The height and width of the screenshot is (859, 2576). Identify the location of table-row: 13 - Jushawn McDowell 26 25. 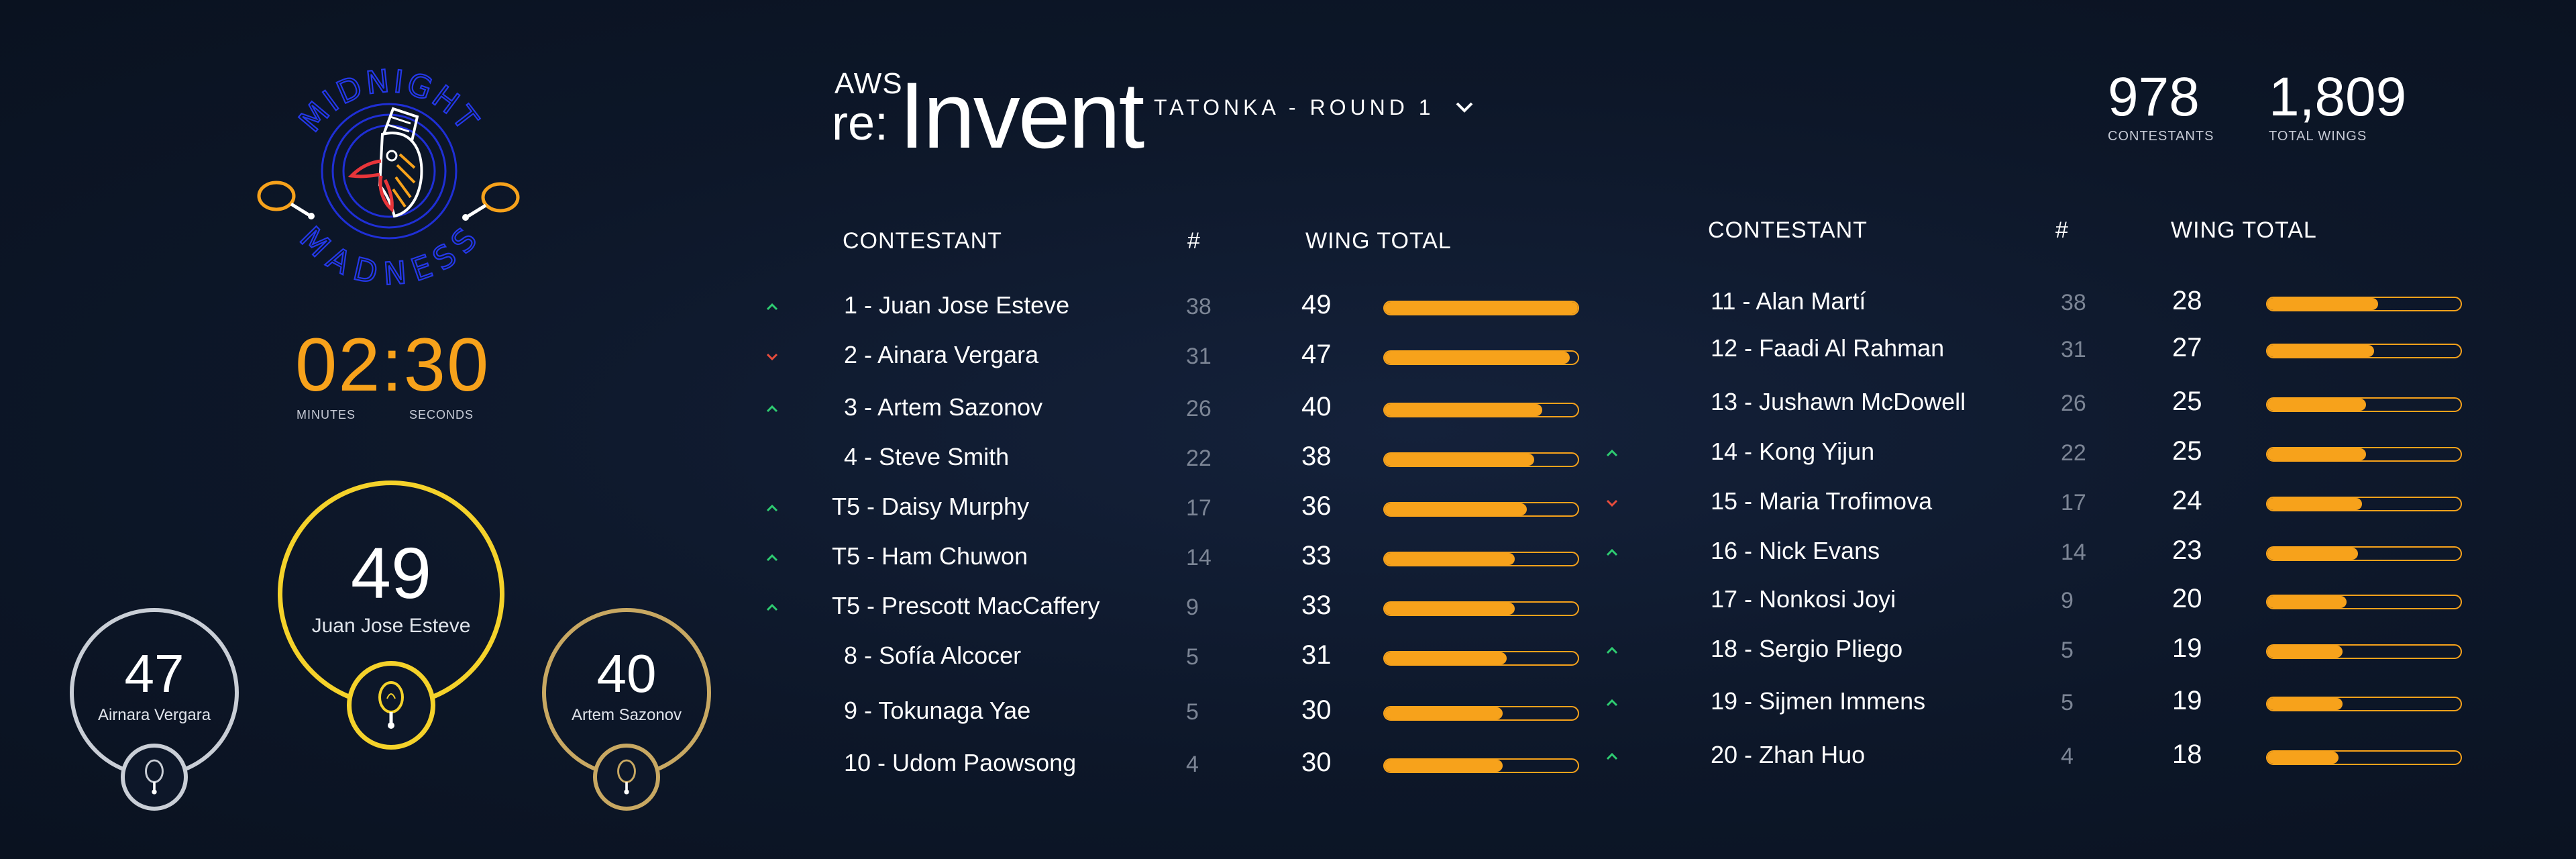
(2062, 405).